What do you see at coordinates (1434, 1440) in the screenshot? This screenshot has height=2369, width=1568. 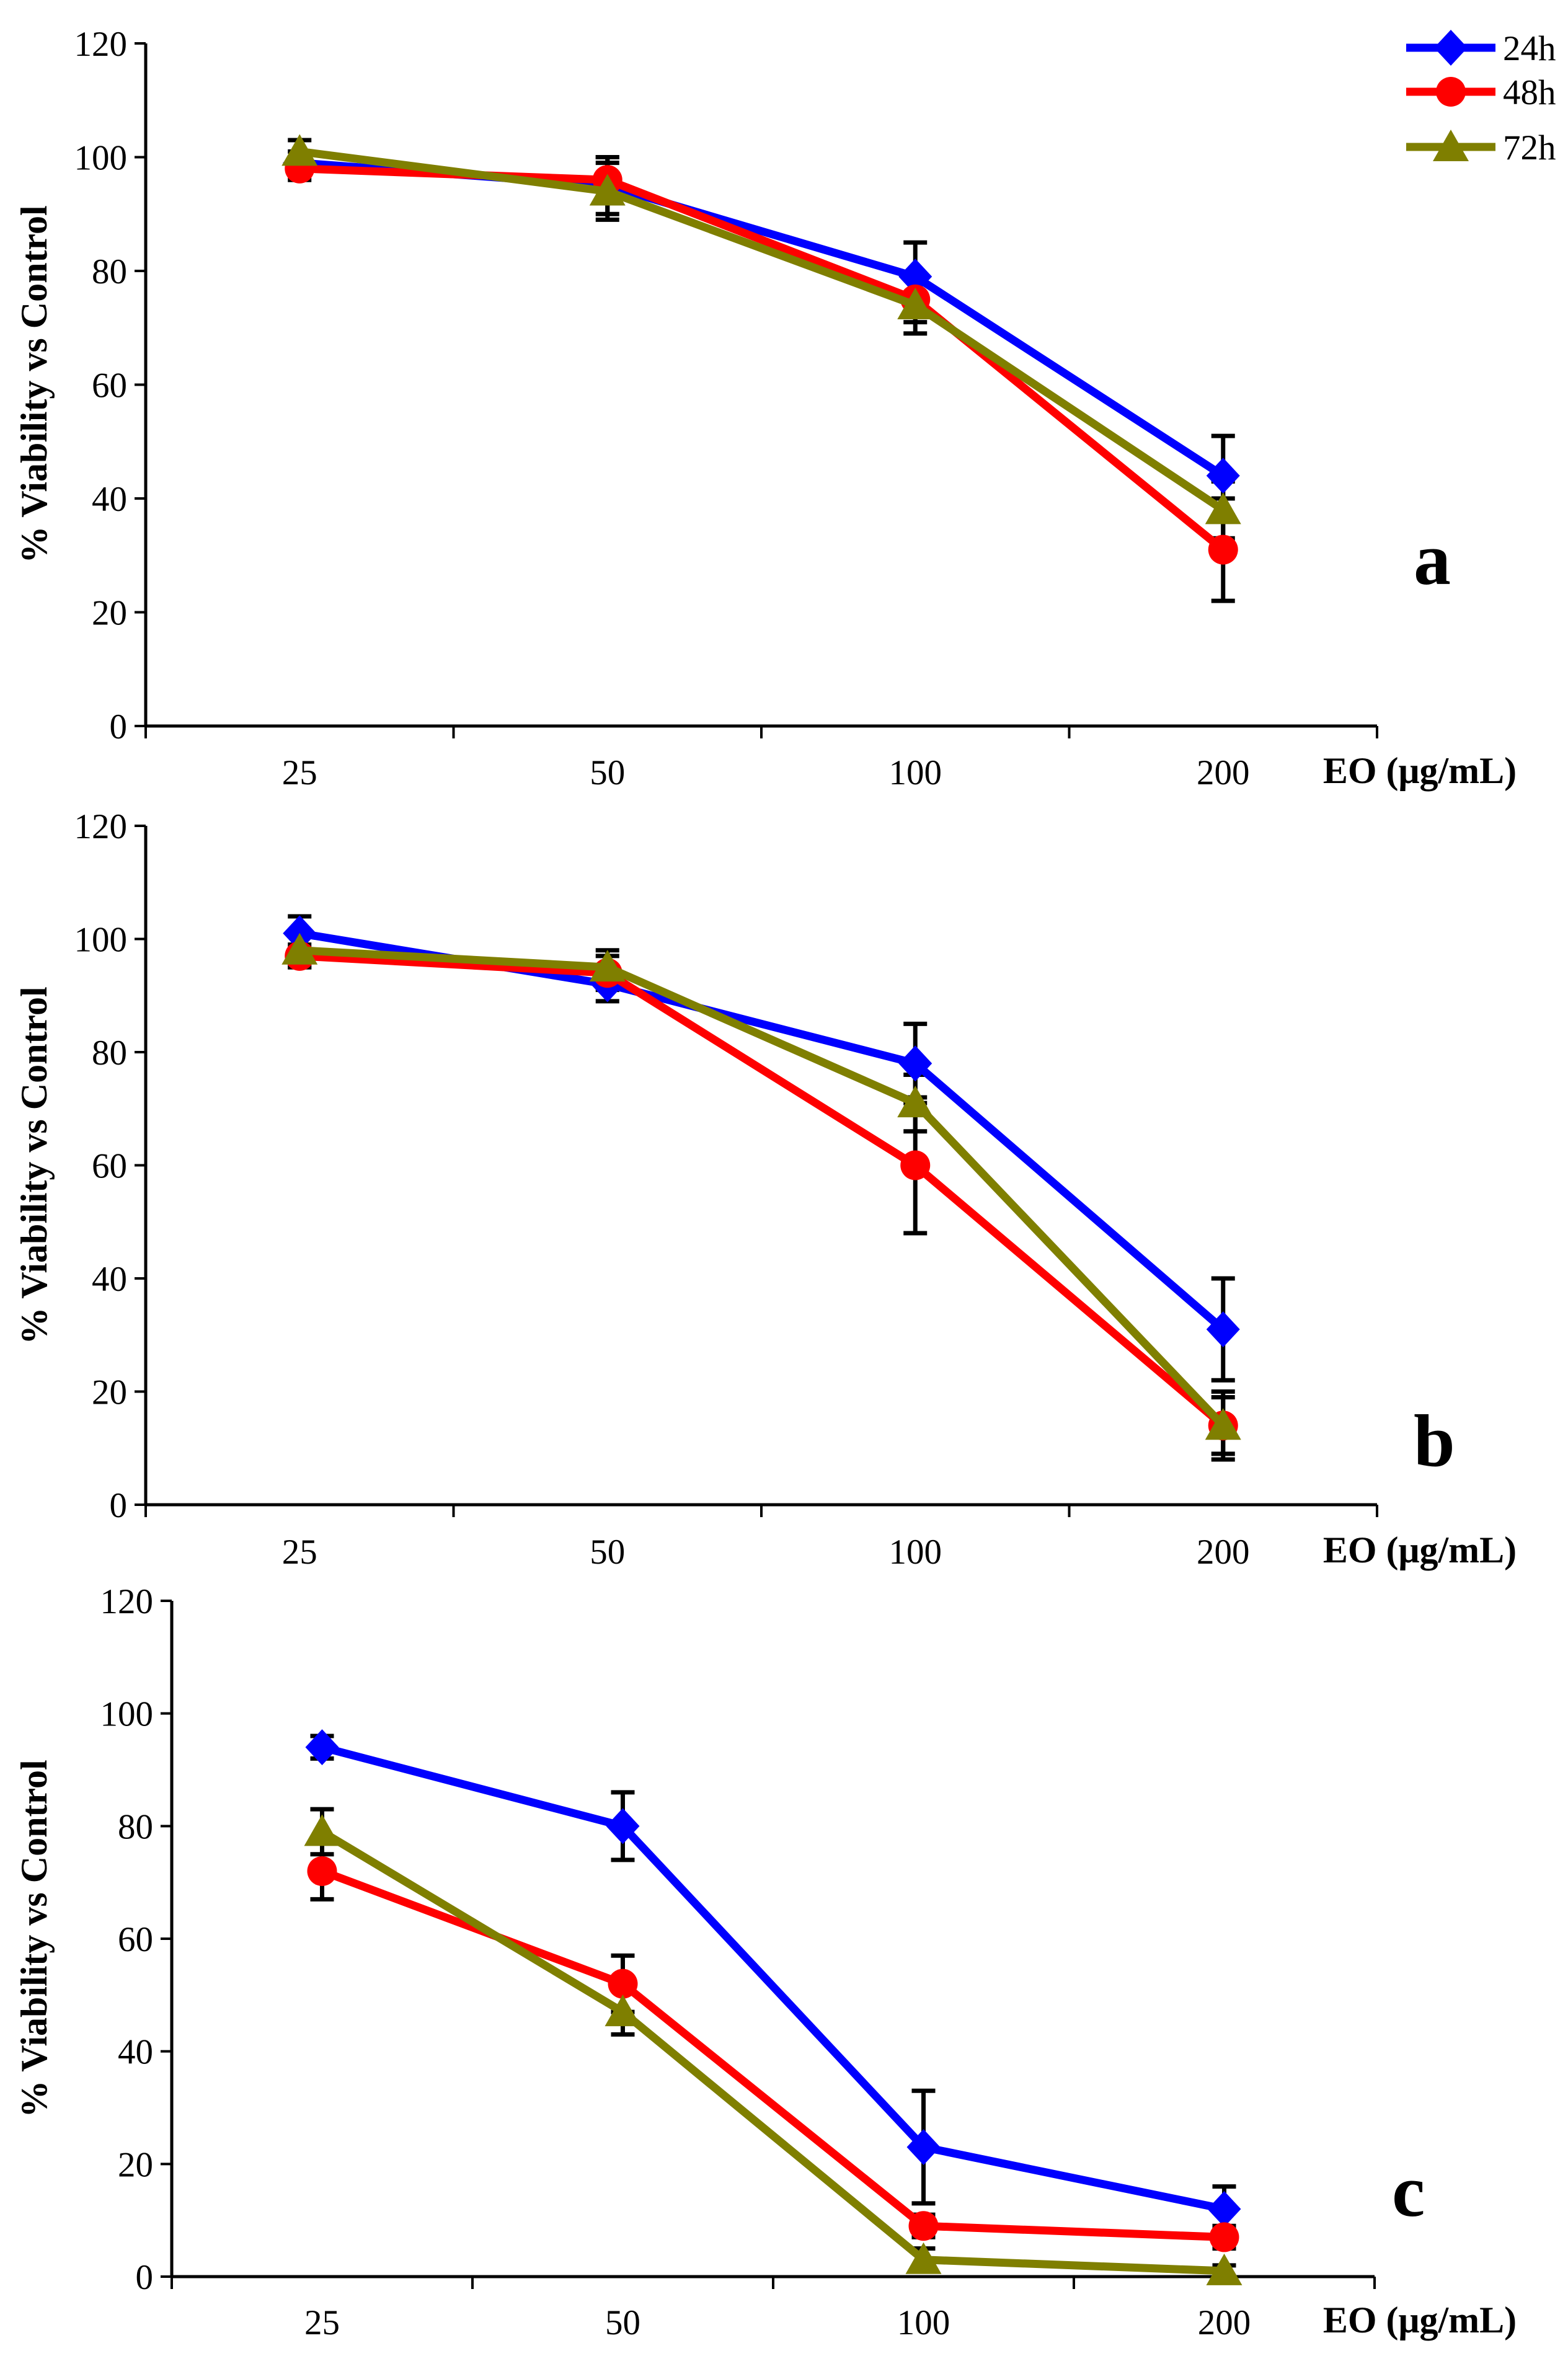 I see `panel-letter-b: b` at bounding box center [1434, 1440].